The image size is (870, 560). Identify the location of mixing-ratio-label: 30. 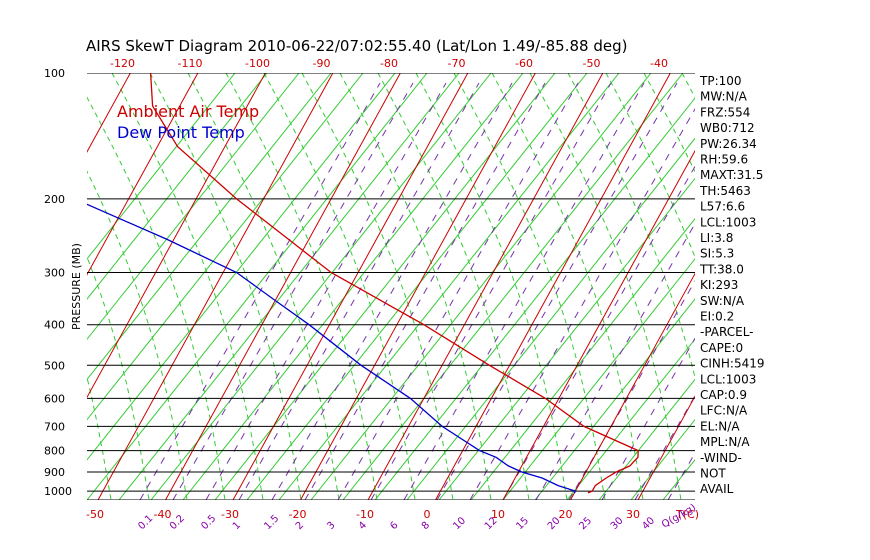
(617, 523).